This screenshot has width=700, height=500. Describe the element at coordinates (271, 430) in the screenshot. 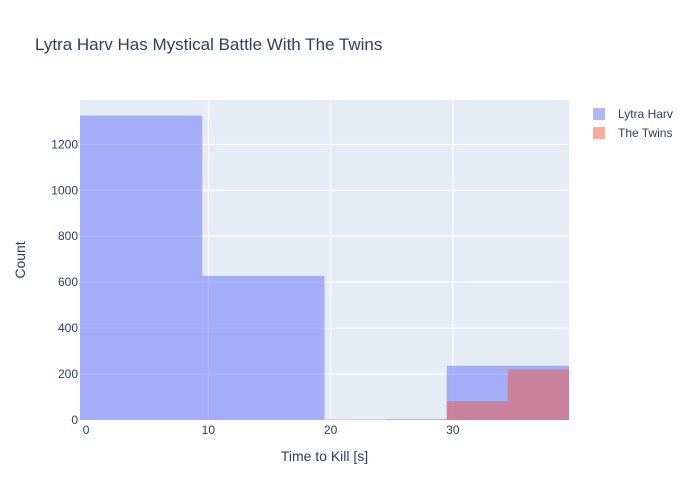

I see `x-axis-ticks: 0 10 20 30` at that location.